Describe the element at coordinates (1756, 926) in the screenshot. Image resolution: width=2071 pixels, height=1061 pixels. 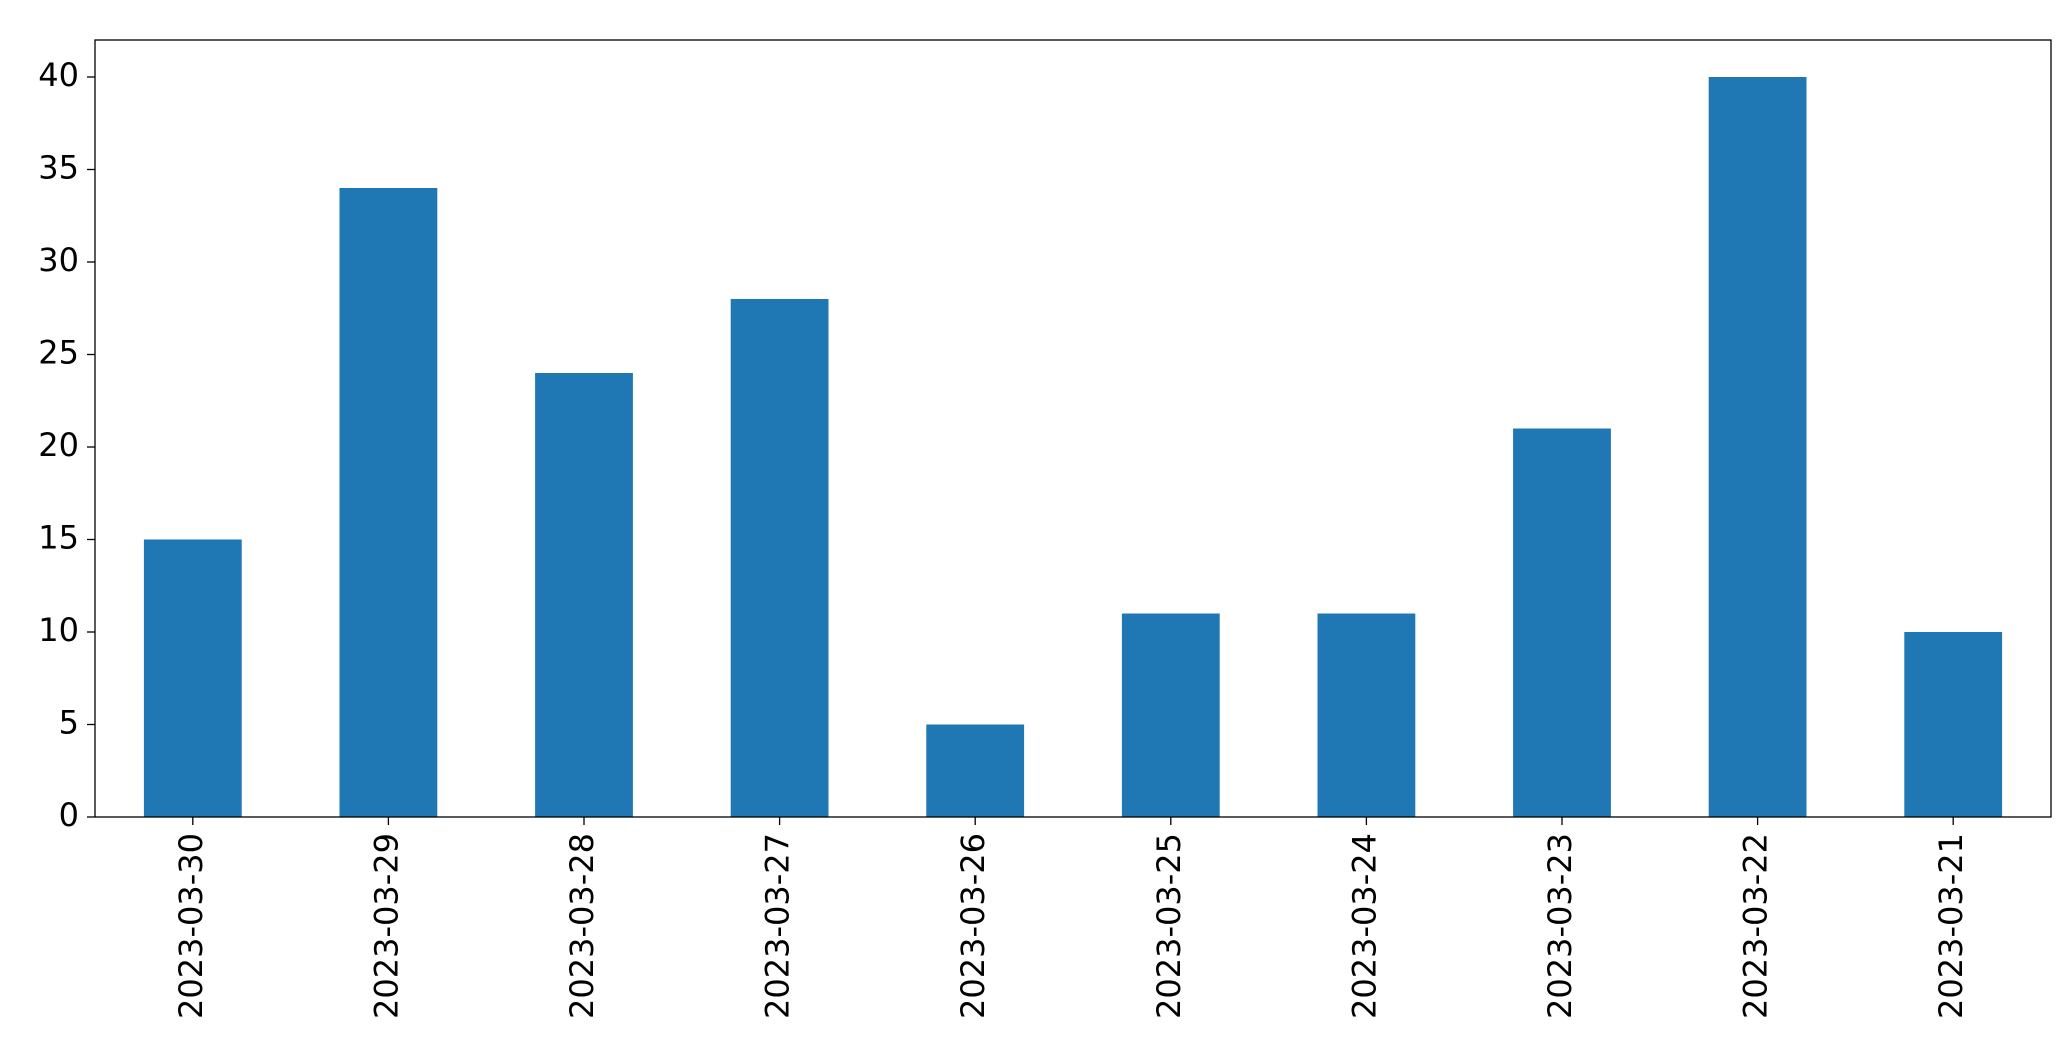
I see `x-tick-label: 2023-03-22` at that location.